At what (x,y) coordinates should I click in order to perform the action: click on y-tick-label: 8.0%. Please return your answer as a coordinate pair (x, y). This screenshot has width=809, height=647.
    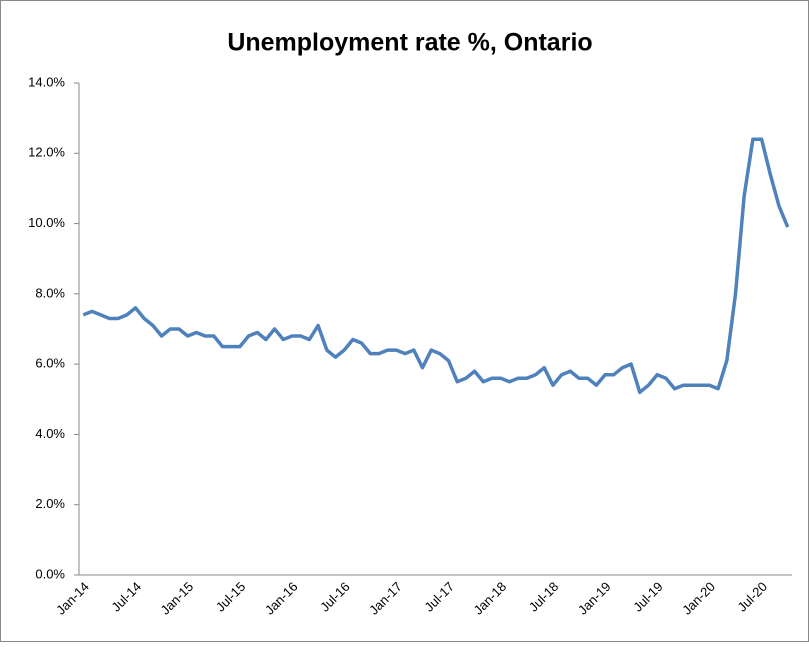
    Looking at the image, I should click on (50, 292).